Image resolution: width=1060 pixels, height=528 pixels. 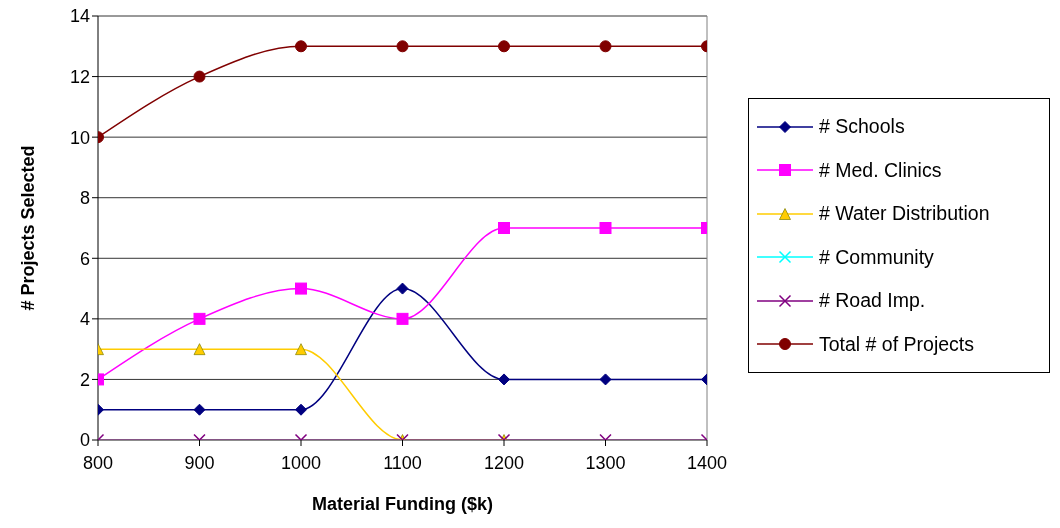 I want to click on legend-label: # Med. Clinics, so click(x=880, y=170).